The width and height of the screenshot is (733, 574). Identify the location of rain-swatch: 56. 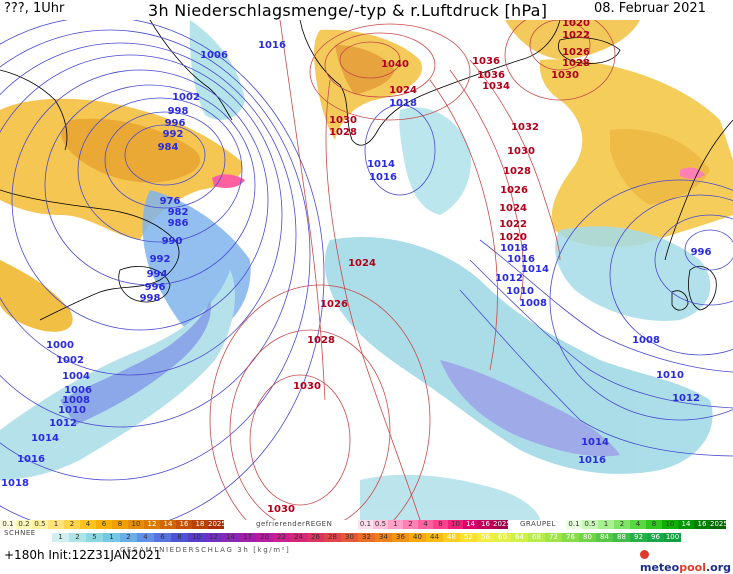
(485, 537).